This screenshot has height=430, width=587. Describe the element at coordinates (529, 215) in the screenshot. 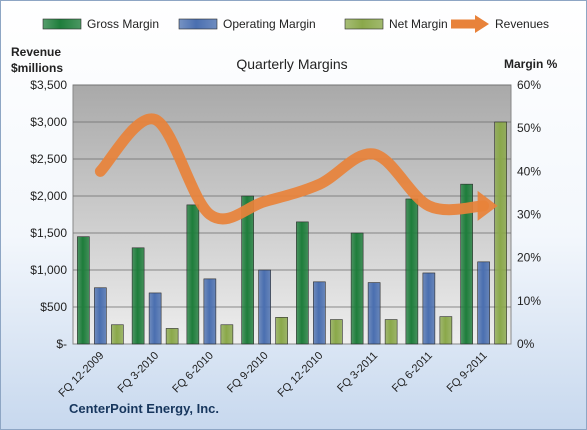

I see `right-tick-label: 30%` at that location.